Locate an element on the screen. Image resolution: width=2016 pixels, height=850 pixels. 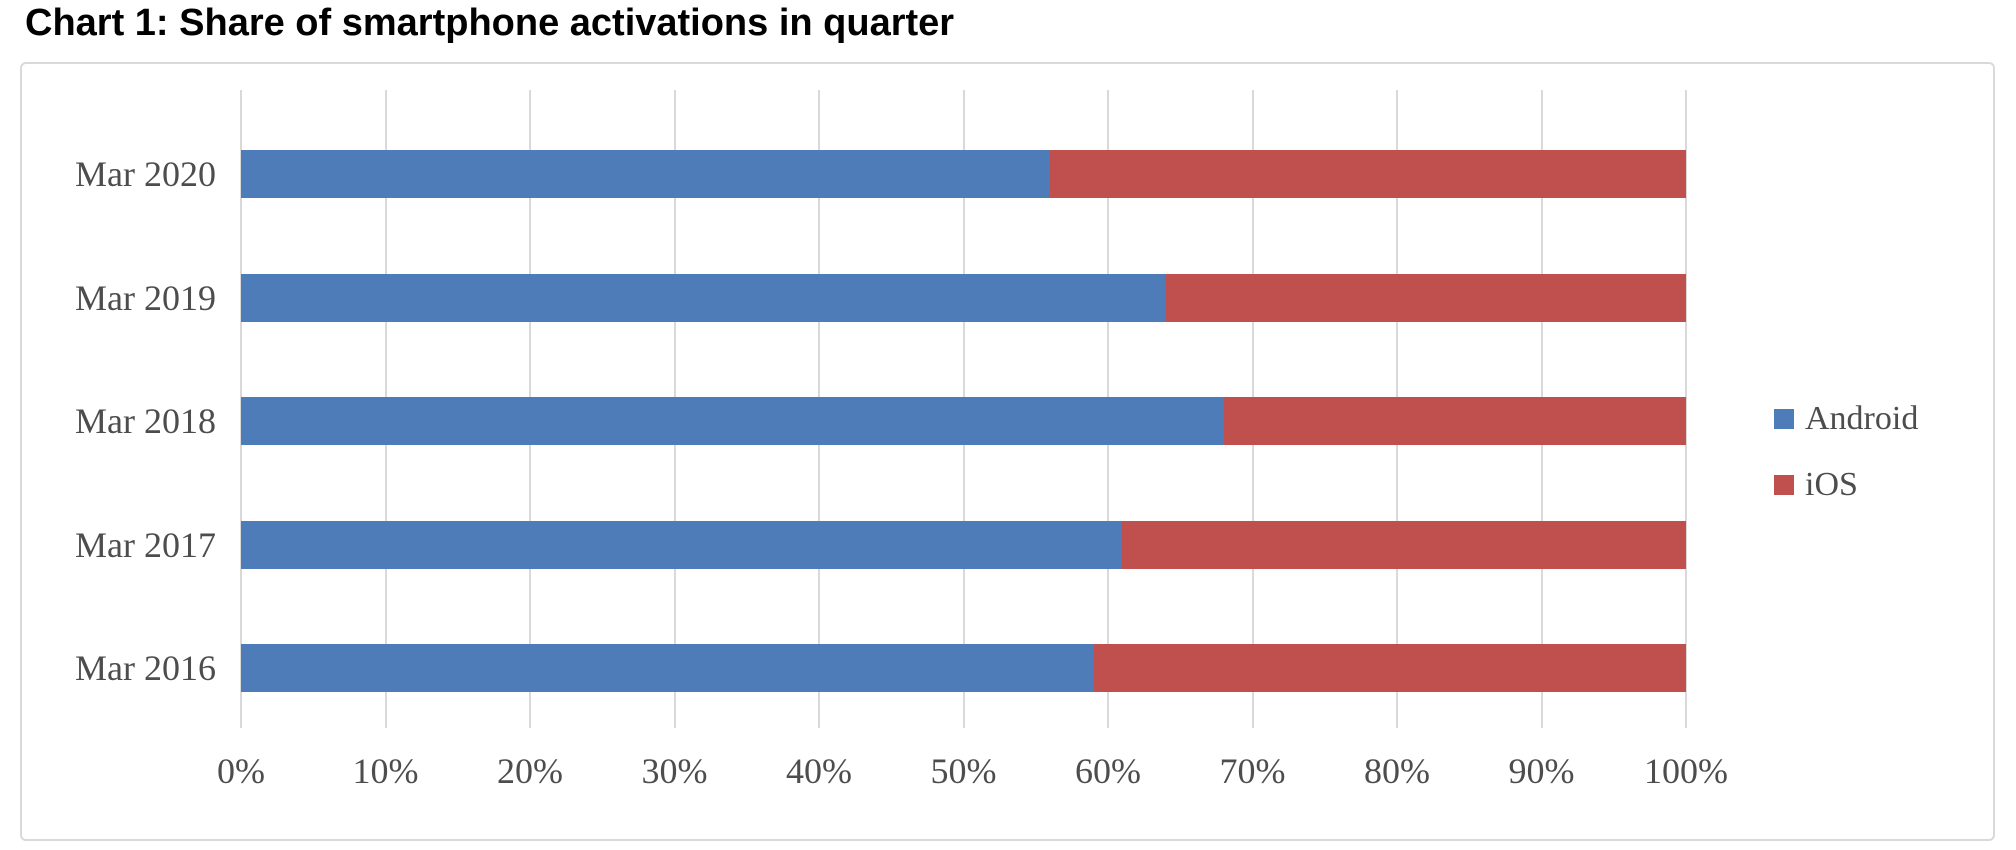
category-label: Mar 2019 is located at coordinates (145, 297).